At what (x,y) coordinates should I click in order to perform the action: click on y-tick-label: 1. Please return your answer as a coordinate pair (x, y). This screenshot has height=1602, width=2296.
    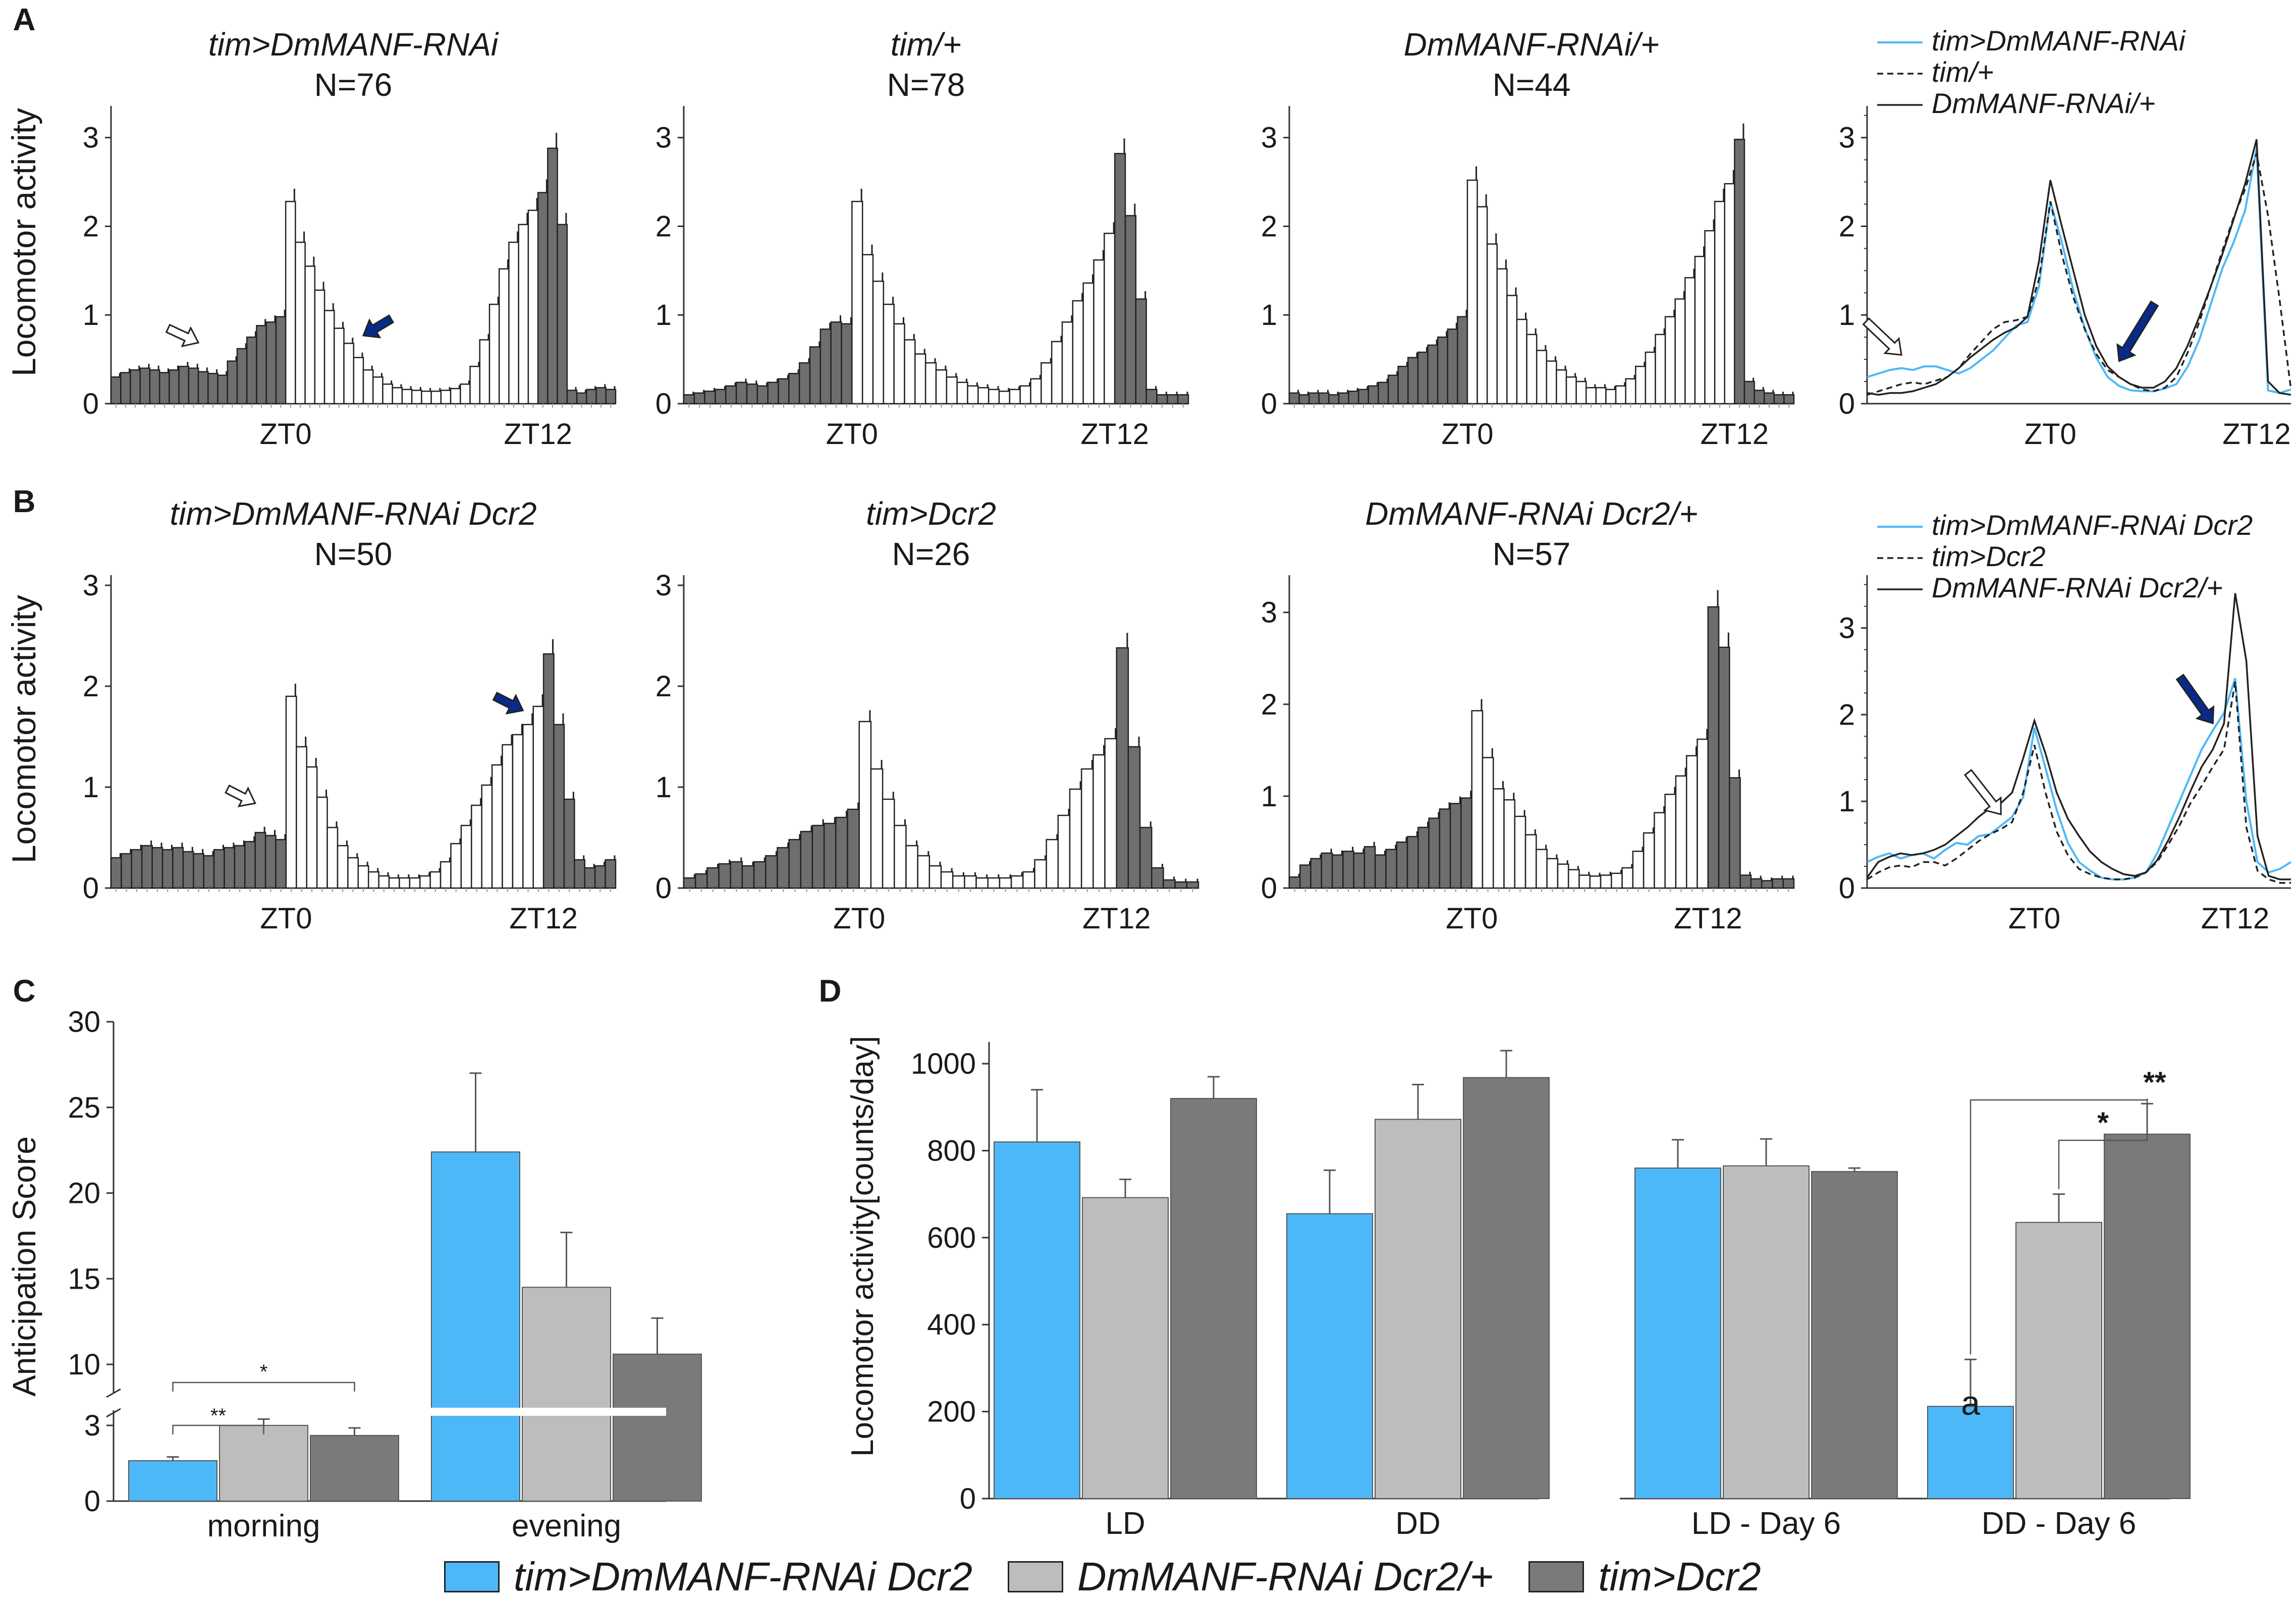
    Looking at the image, I should click on (1847, 801).